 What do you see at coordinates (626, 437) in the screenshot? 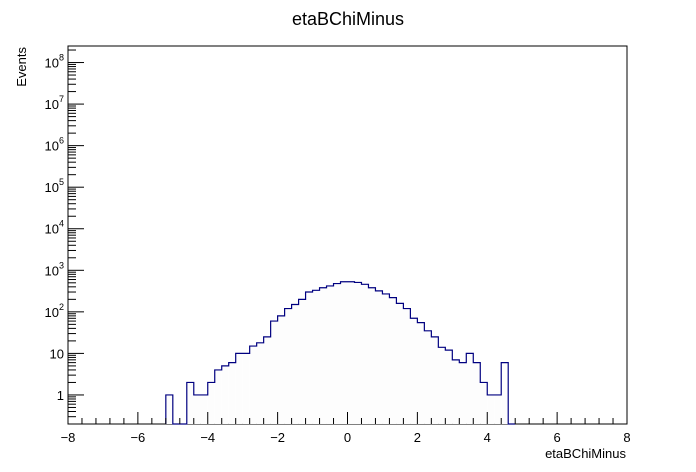
I see `x-tick-label: 8` at bounding box center [626, 437].